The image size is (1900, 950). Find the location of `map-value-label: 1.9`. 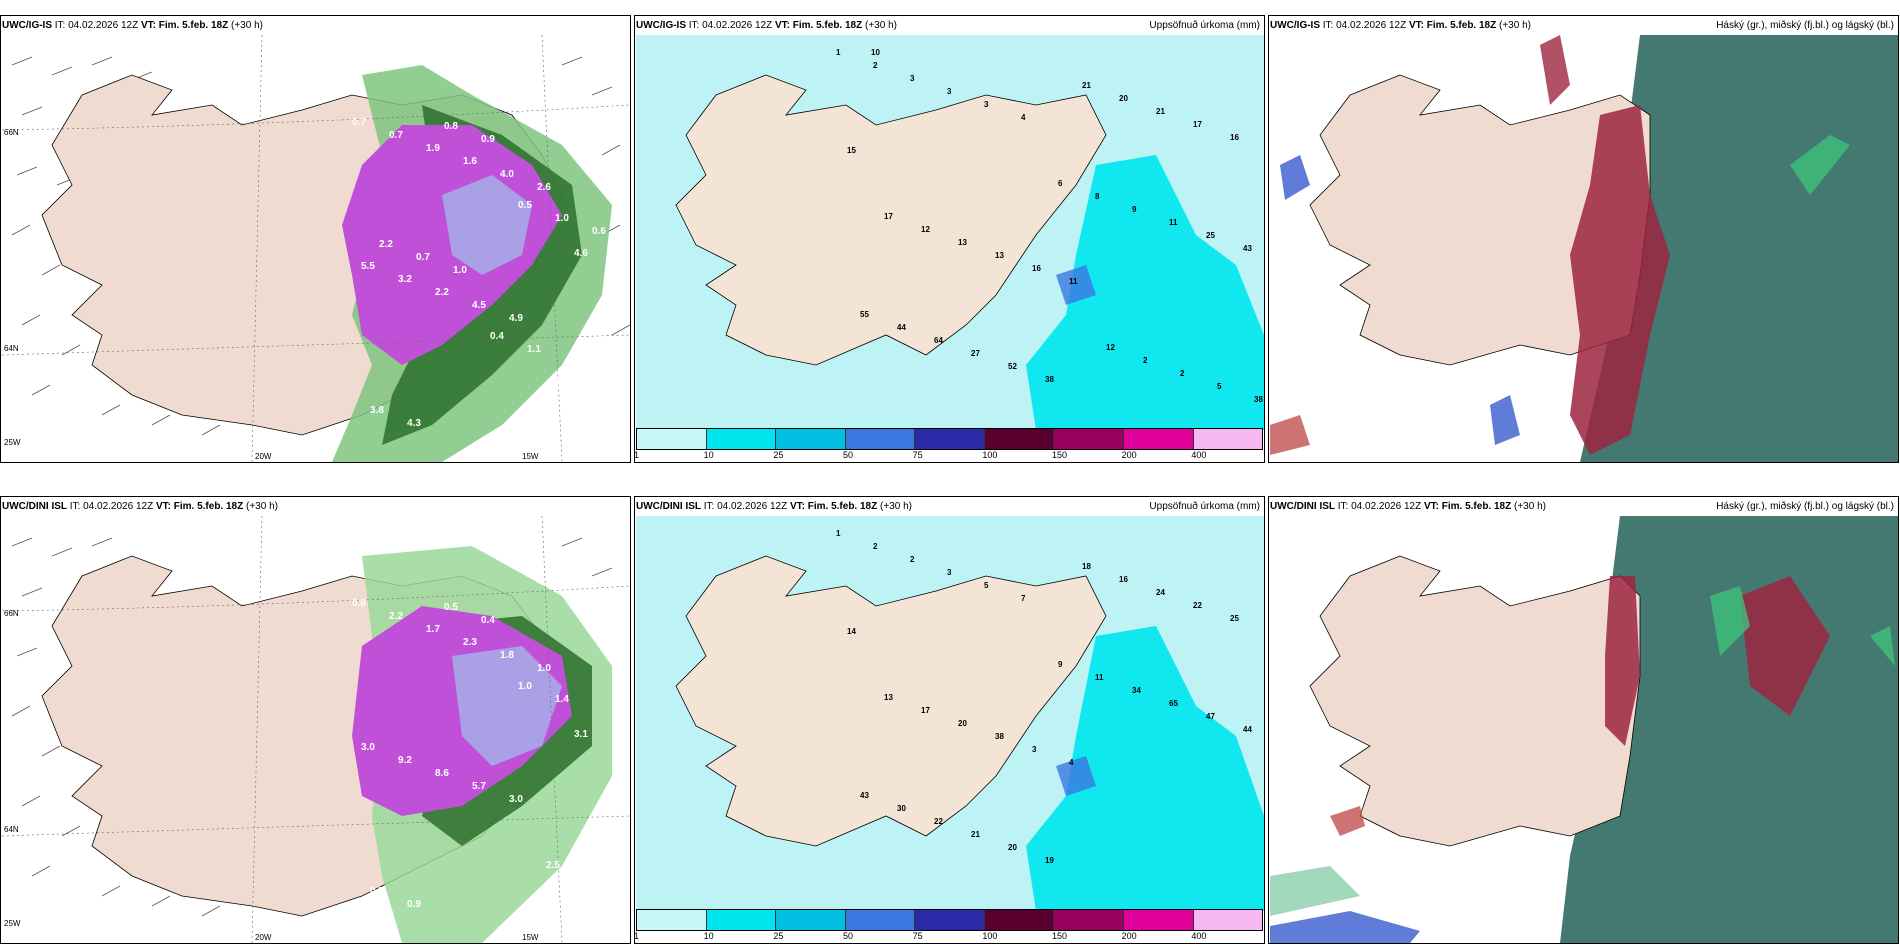

map-value-label: 1.9 is located at coordinates (433, 148).